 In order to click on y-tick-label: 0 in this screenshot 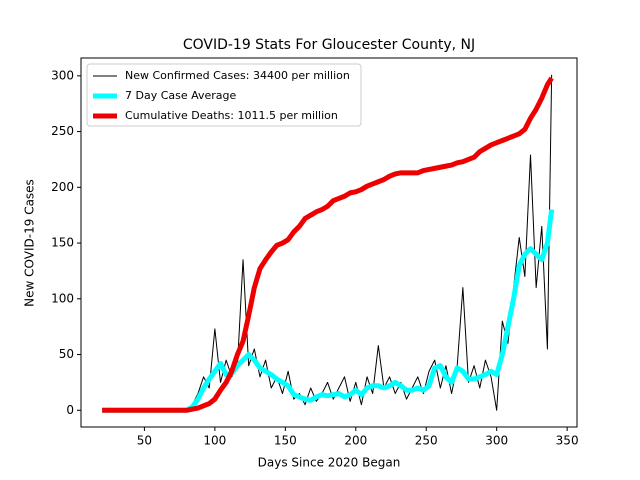, I will do `click(70, 410)`.